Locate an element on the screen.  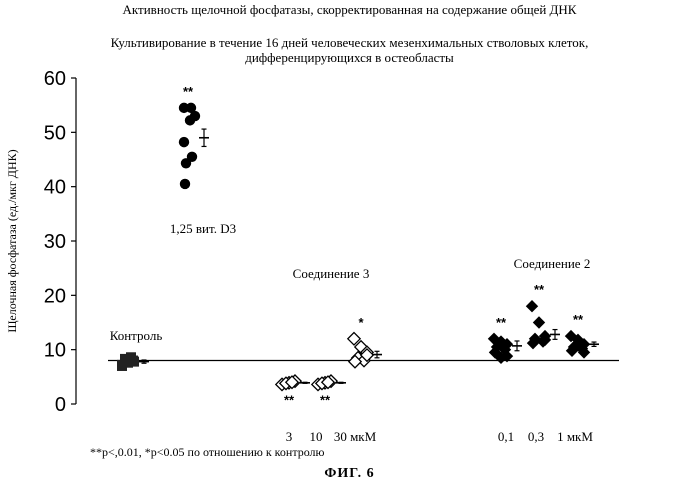
y-tick-label: 40 is located at coordinates (55, 188).